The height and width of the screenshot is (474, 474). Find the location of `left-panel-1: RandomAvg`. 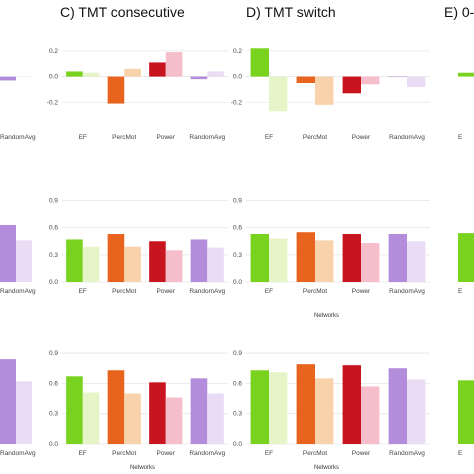

left-panel-1: RandomAvg is located at coordinates (18, 245).